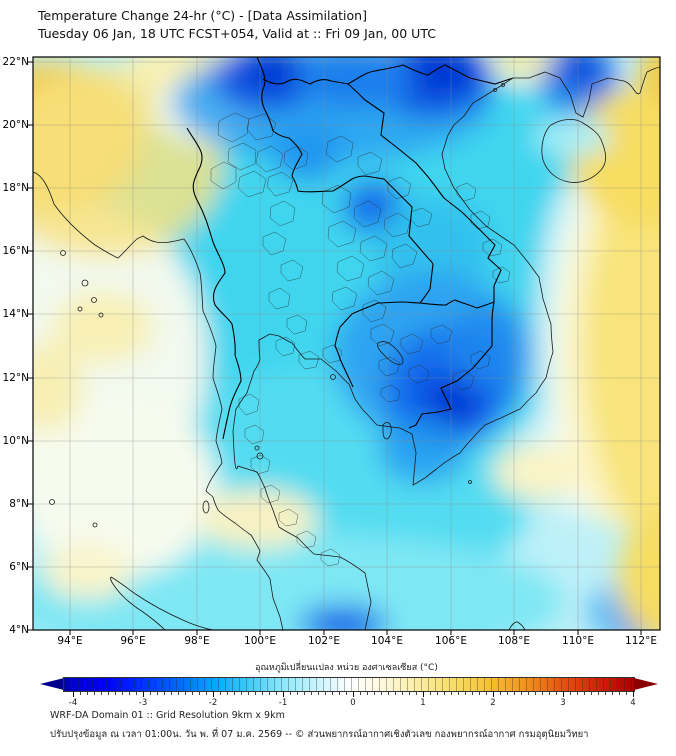 The width and height of the screenshot is (676, 756). I want to click on colorbar-tick-label: -3, so click(143, 703).